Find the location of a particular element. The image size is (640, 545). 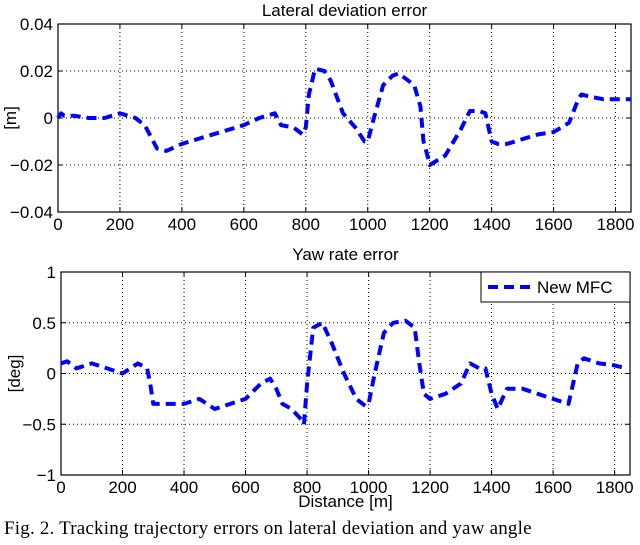

y-tick-label: 1 is located at coordinates (51, 272).